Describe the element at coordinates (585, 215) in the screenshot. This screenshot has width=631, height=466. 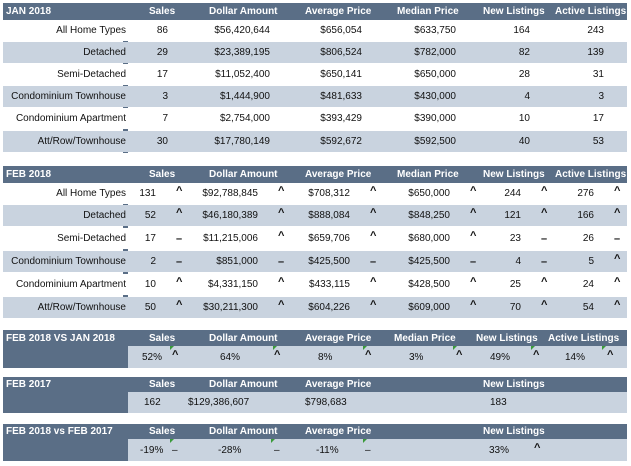
I see `cell-active: 166` at that location.